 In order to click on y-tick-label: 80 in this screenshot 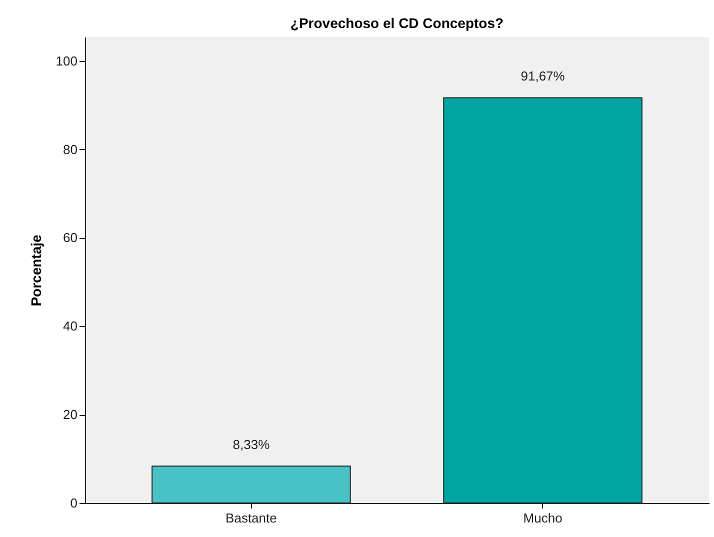, I will do `click(70, 149)`.